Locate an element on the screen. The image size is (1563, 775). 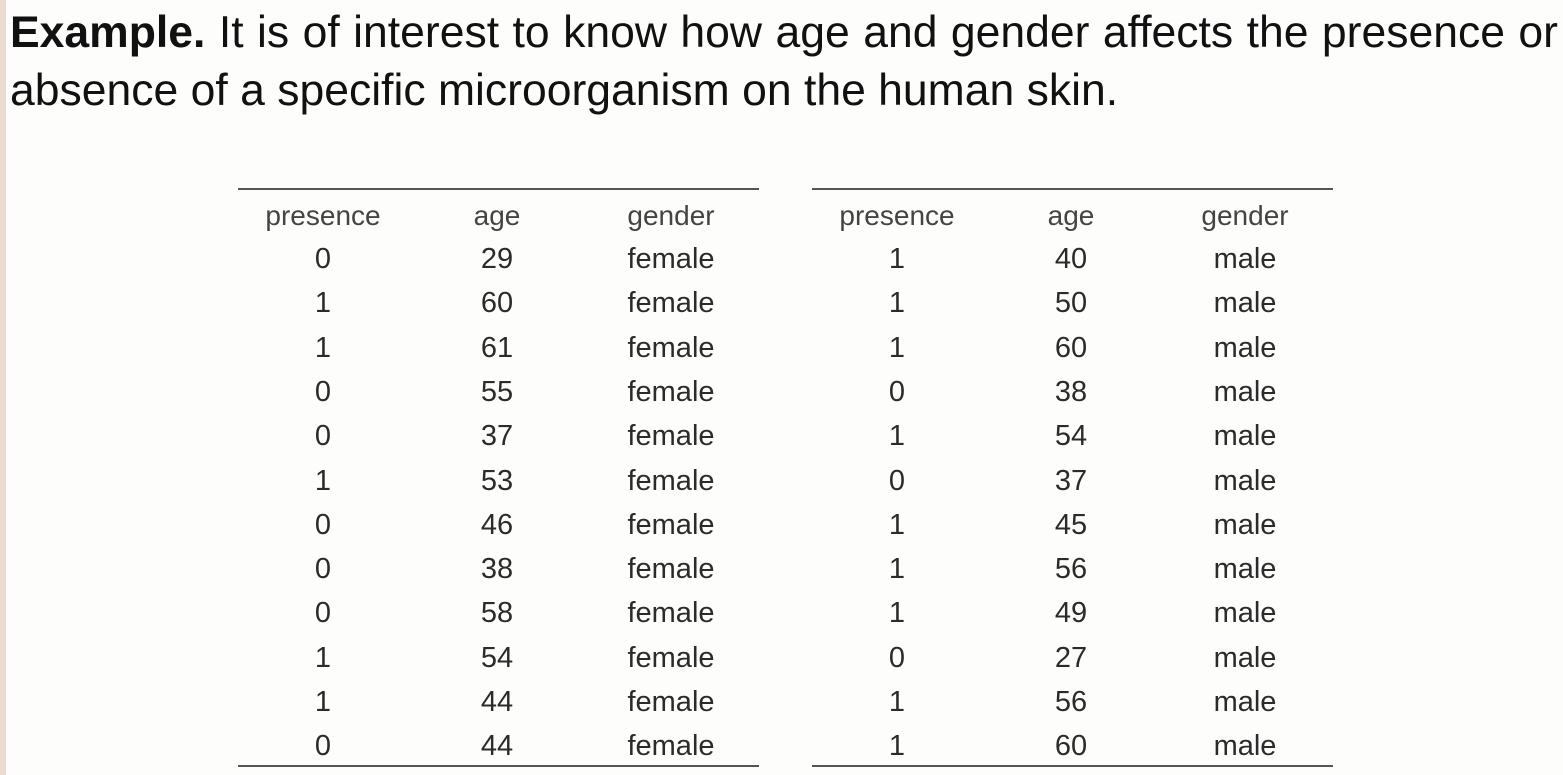
table-cell: 27 is located at coordinates (1071, 657).